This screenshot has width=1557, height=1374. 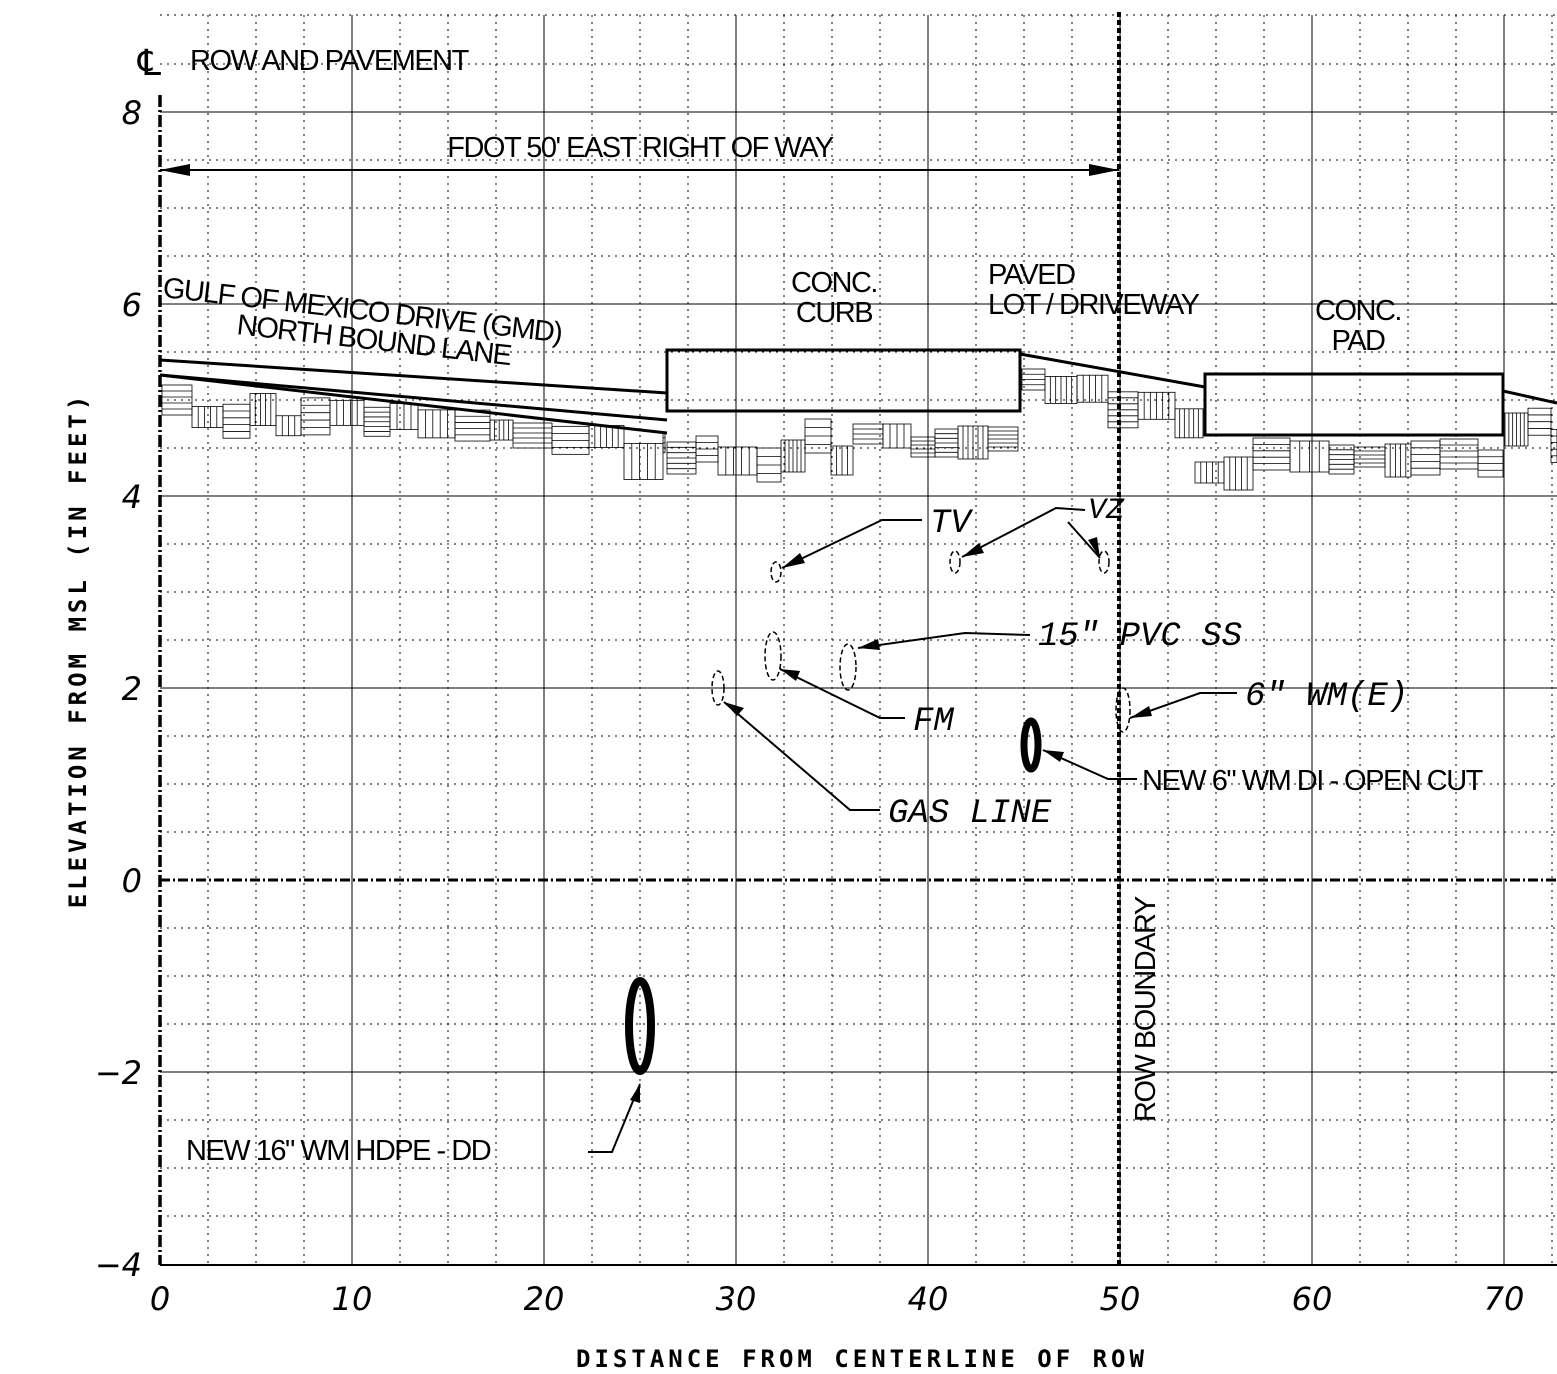 What do you see at coordinates (1106, 511) in the screenshot?
I see `vz-label: VZ` at bounding box center [1106, 511].